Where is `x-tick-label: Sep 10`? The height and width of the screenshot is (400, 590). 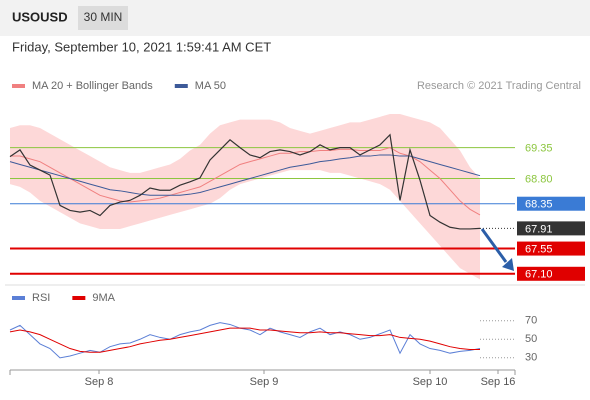 x-tick-label: Sep 10 is located at coordinates (430, 382).